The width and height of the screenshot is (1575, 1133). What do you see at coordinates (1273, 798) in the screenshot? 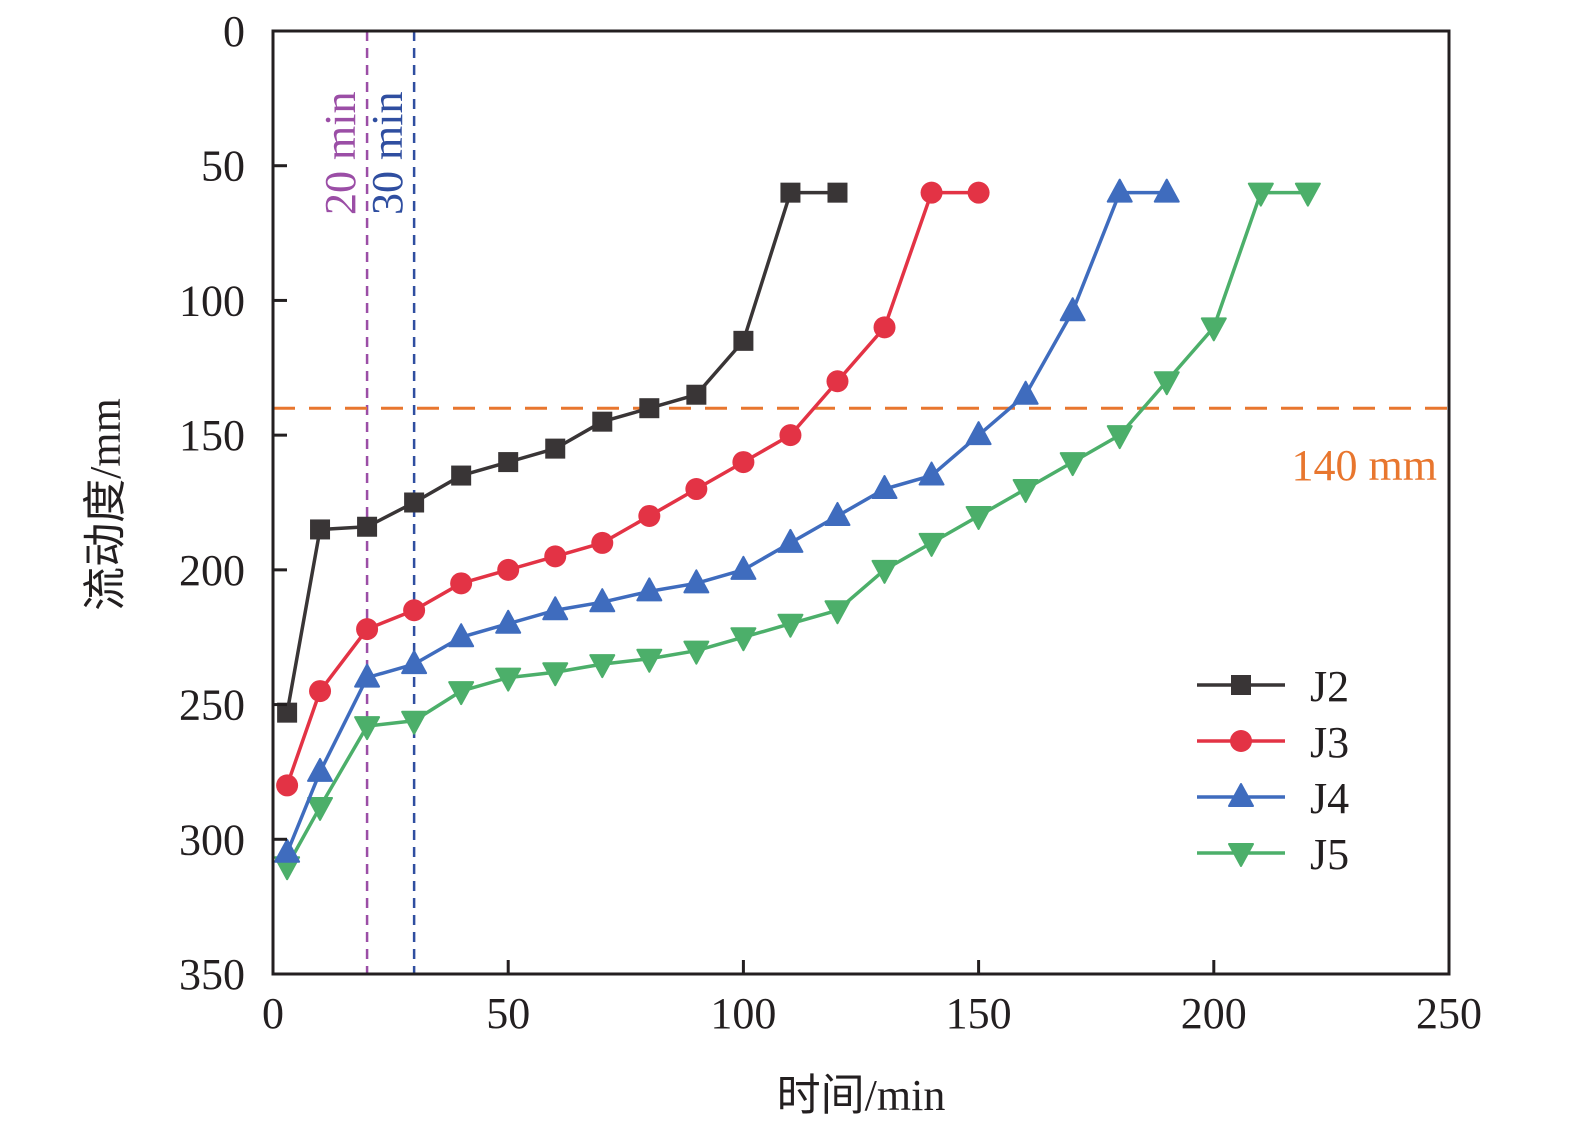
I see `legend-item-J4: J4` at bounding box center [1273, 798].